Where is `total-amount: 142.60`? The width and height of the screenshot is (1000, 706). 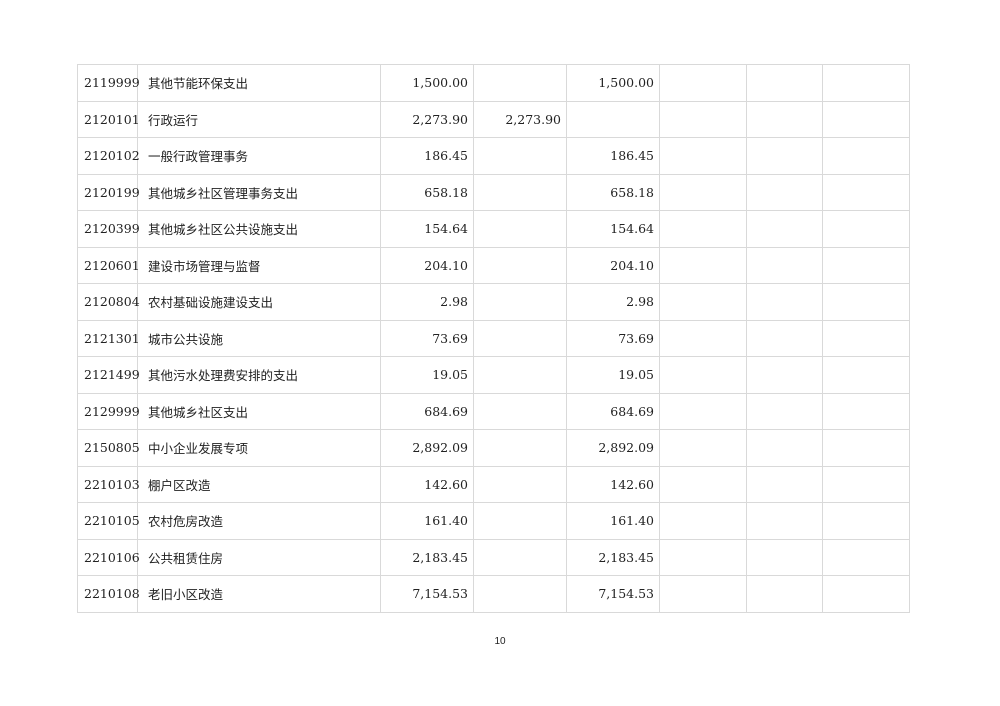
total-amount: 142.60 is located at coordinates (427, 484).